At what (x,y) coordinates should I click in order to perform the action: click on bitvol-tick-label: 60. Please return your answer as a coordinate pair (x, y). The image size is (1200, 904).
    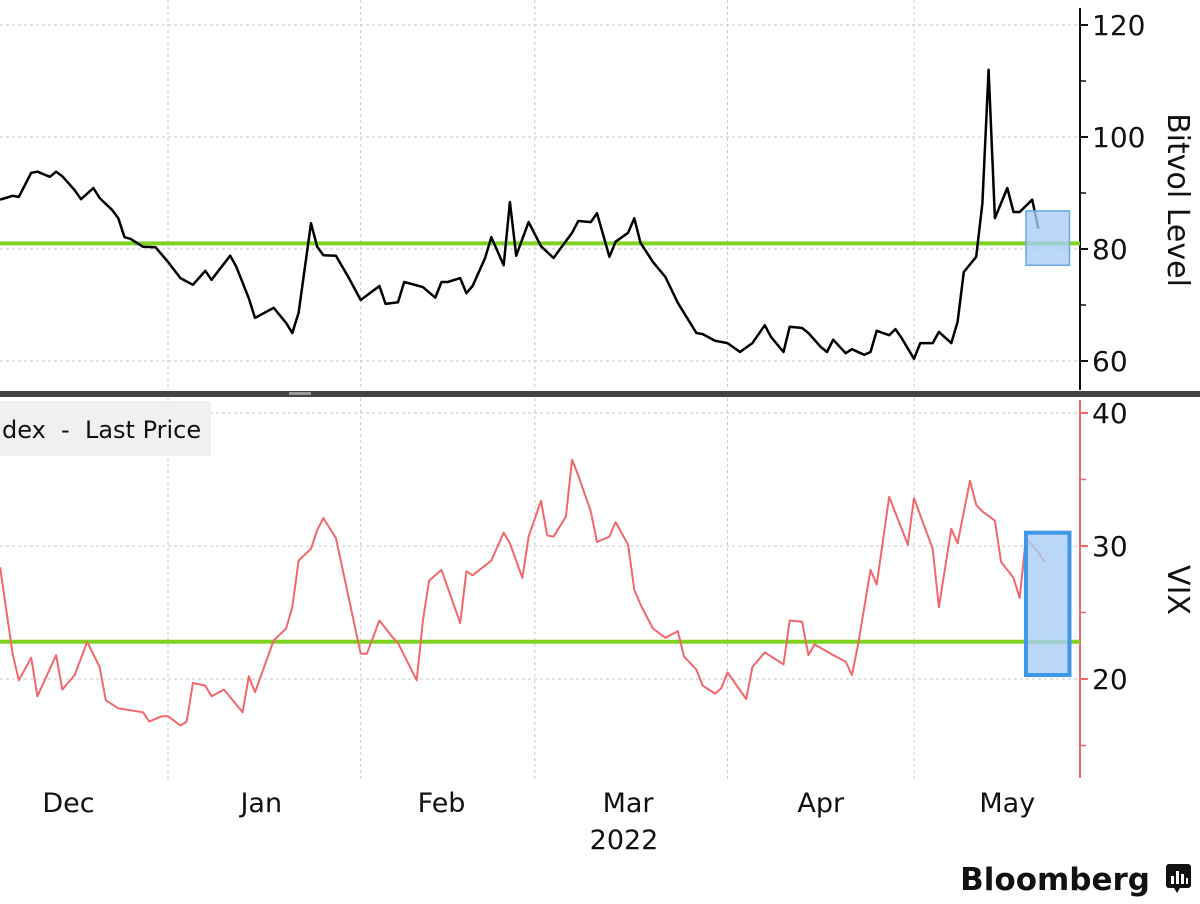
    Looking at the image, I should click on (1110, 361).